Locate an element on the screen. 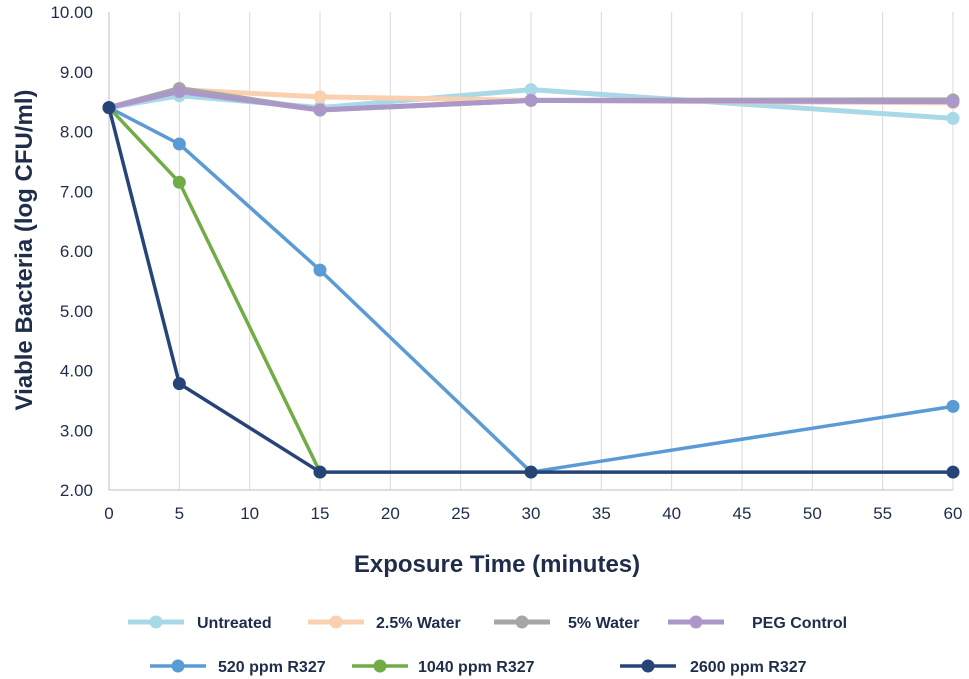  legend-item: 2600 ppm R327 is located at coordinates (713, 667).